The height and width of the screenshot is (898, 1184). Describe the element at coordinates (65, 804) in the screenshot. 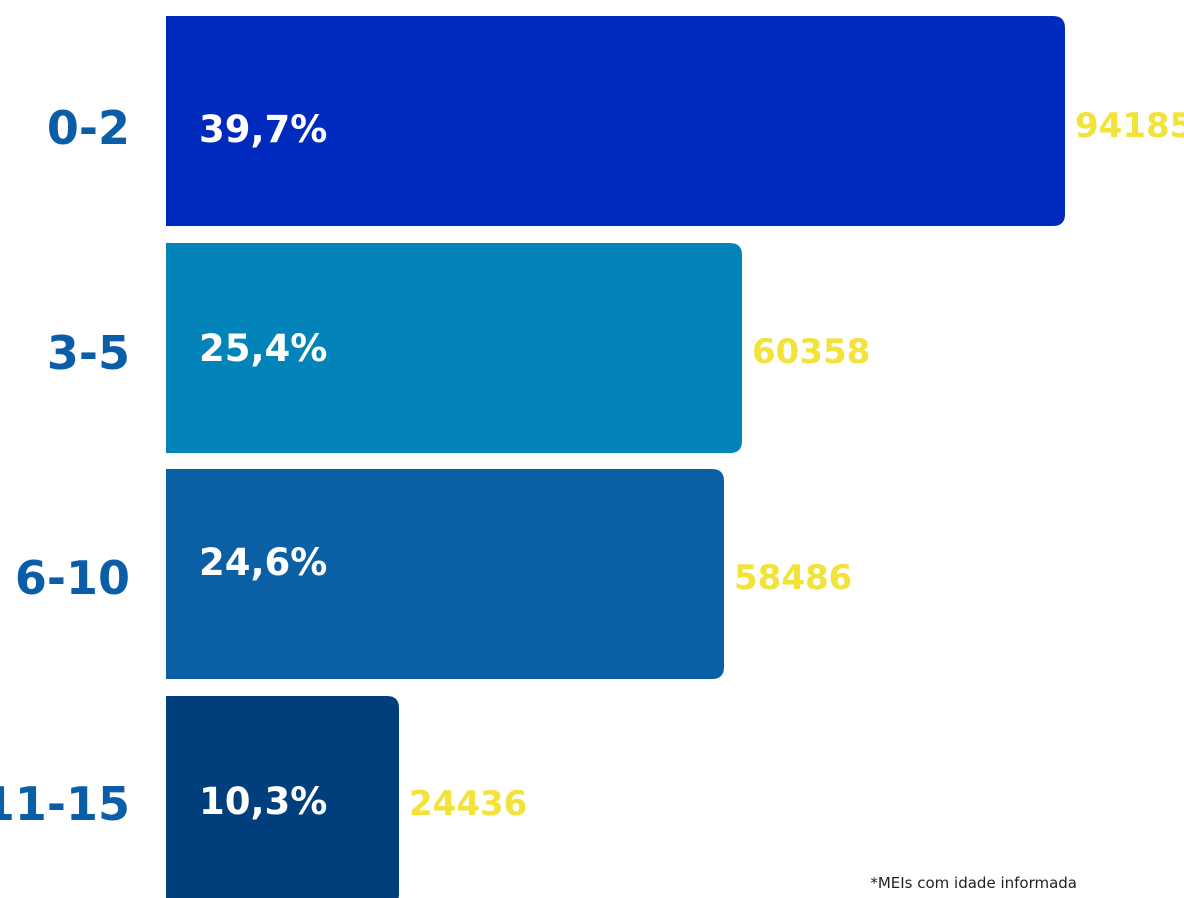

I see `category-label: 11-15` at that location.